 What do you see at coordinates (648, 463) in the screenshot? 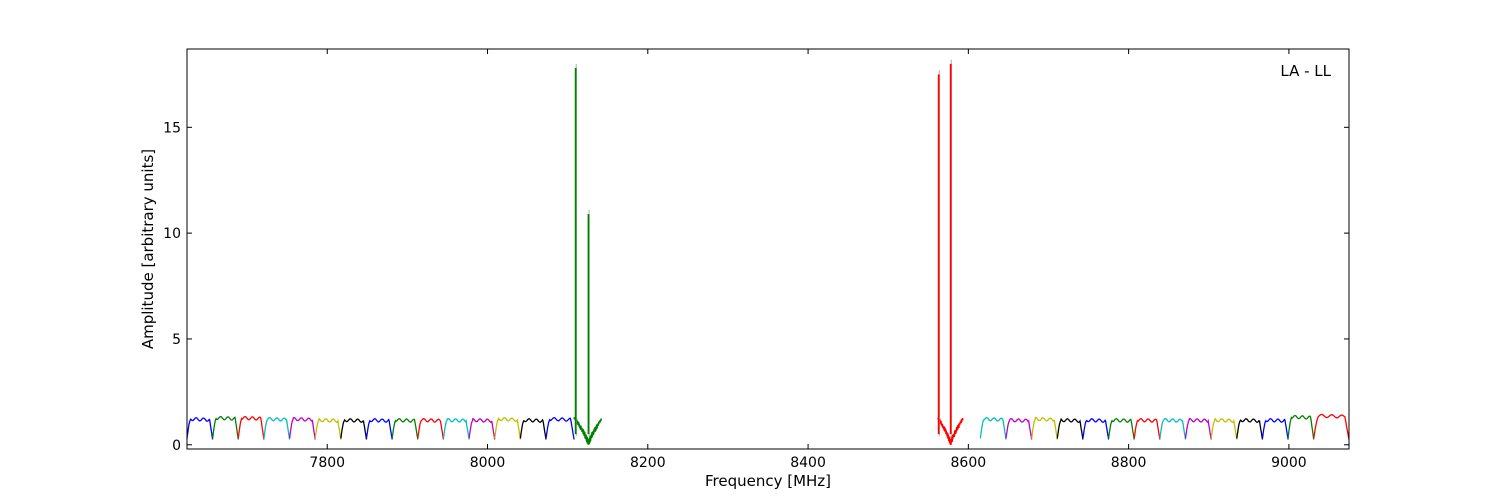
I see `x-tick-label: 8200` at bounding box center [648, 463].